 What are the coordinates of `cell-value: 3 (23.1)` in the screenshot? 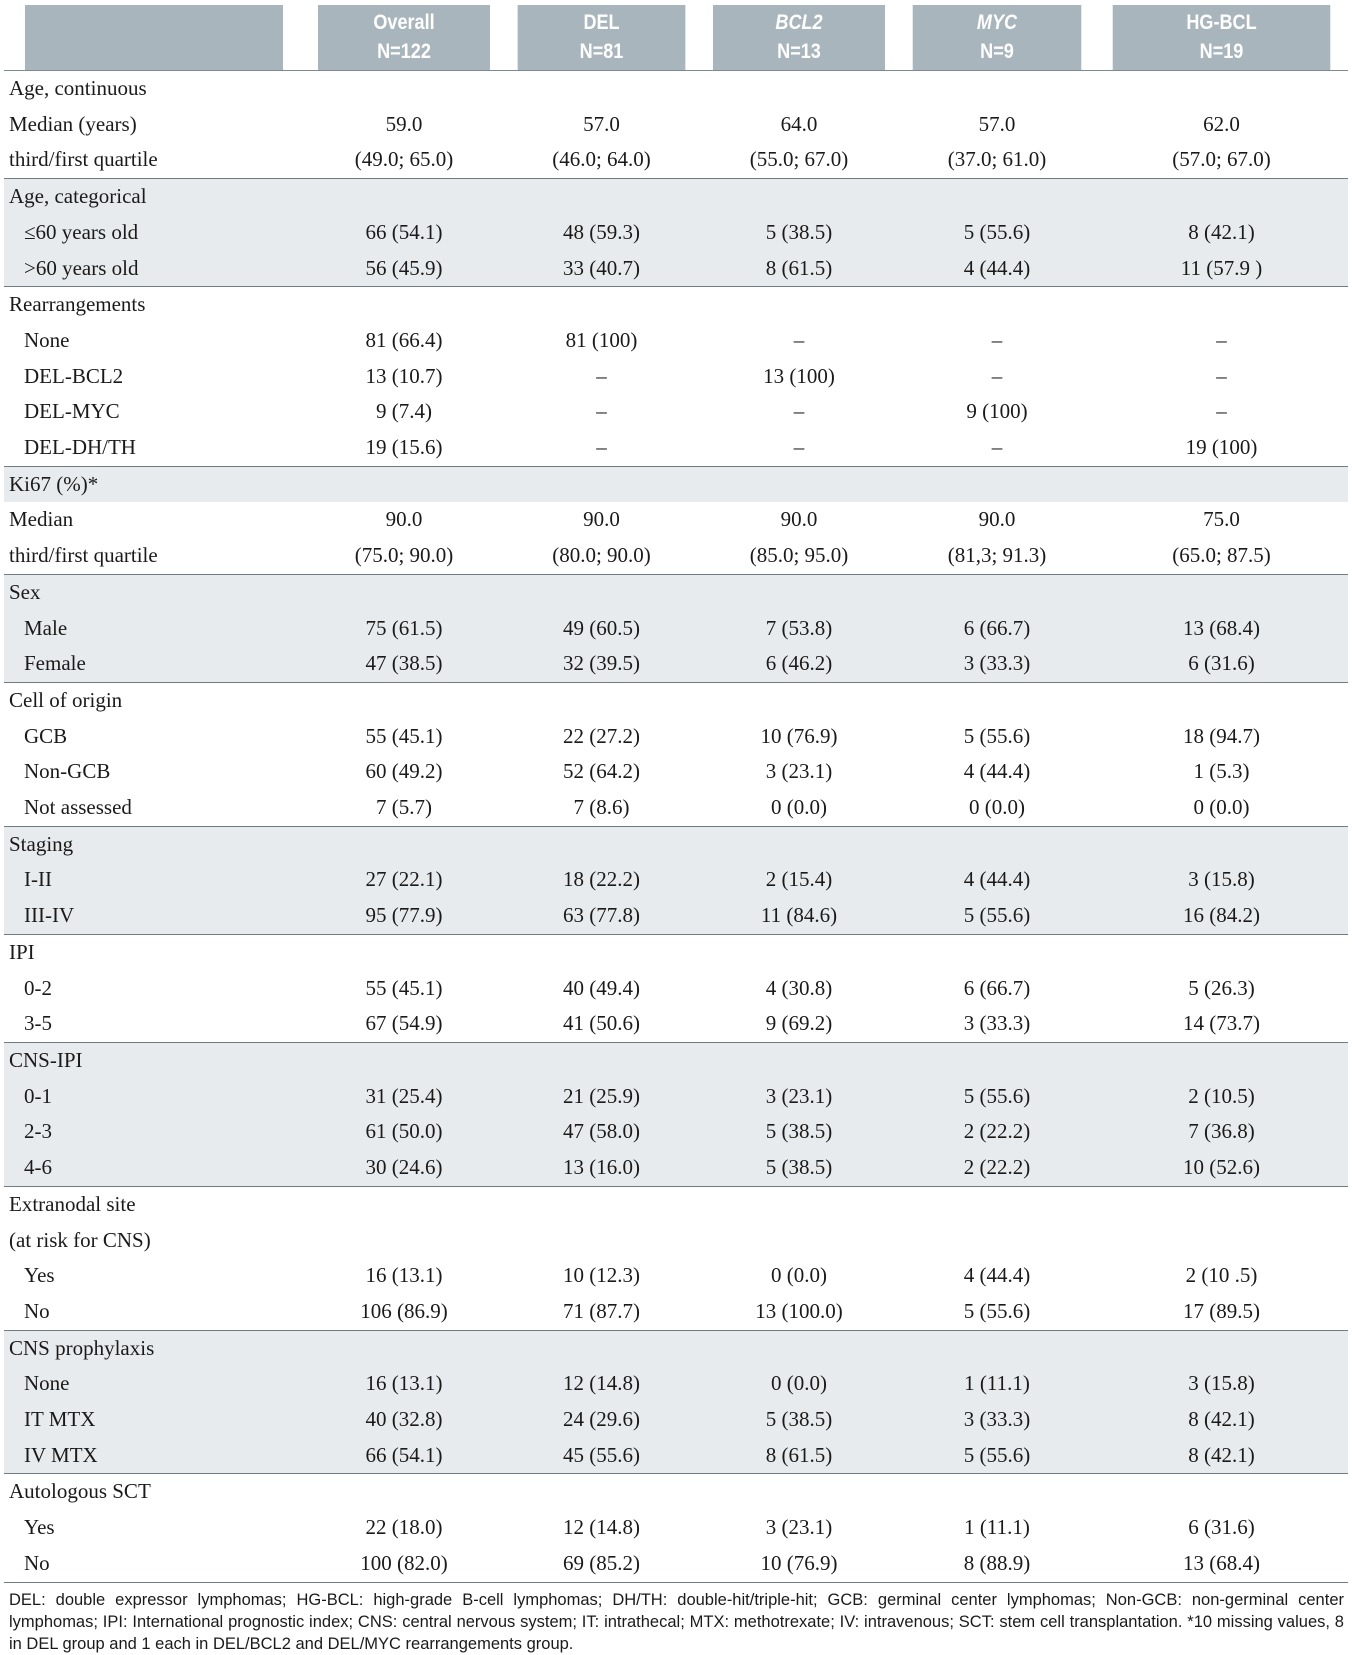 It's located at (799, 1096).